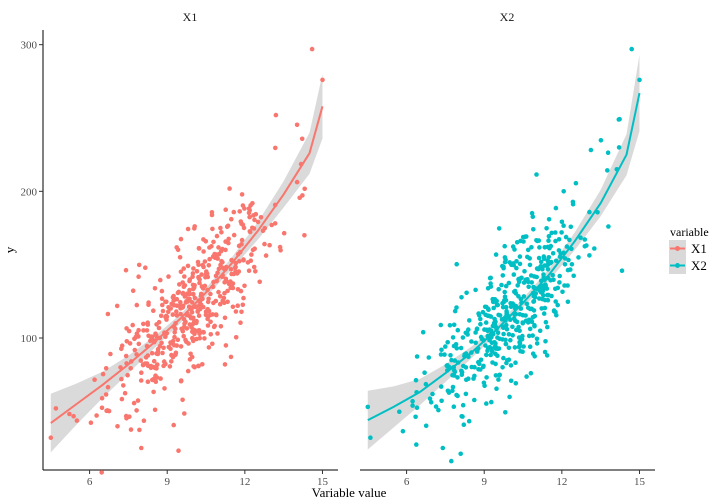 This screenshot has width=720, height=504. What do you see at coordinates (640, 482) in the screenshot?
I see `x-tick-label: 15` at bounding box center [640, 482].